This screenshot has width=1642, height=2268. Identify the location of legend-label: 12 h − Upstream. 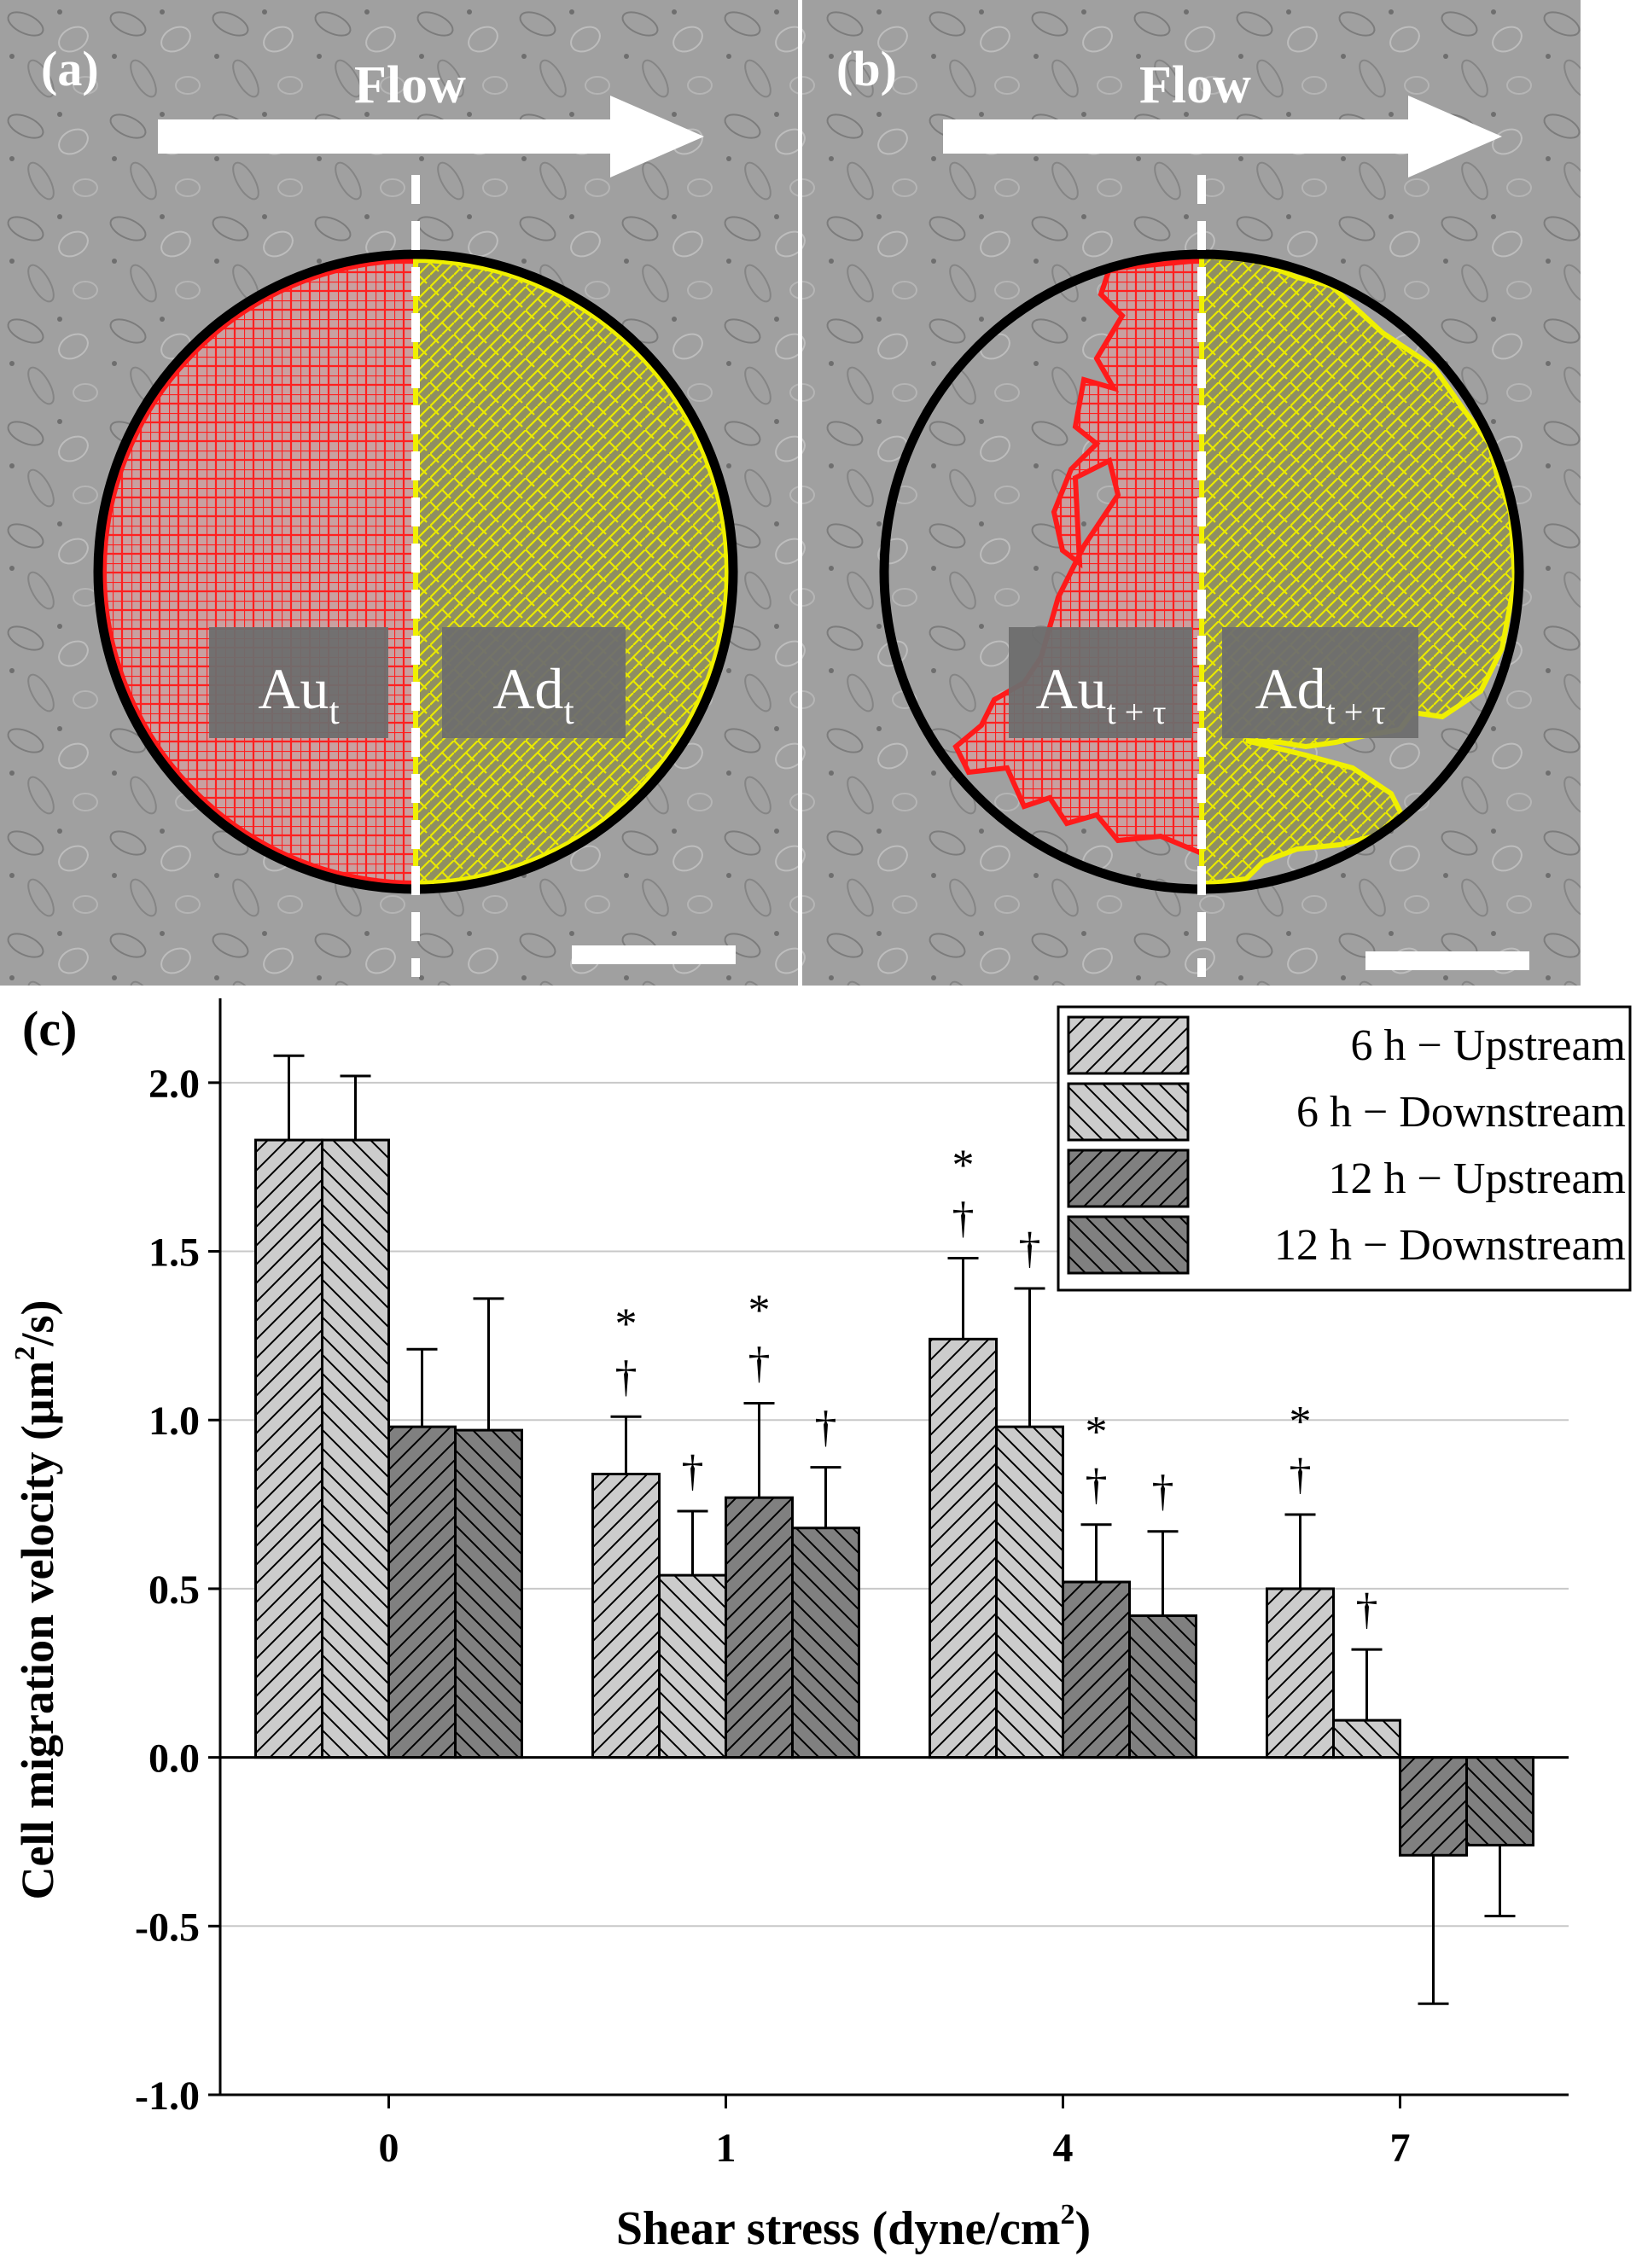
(1478, 1178).